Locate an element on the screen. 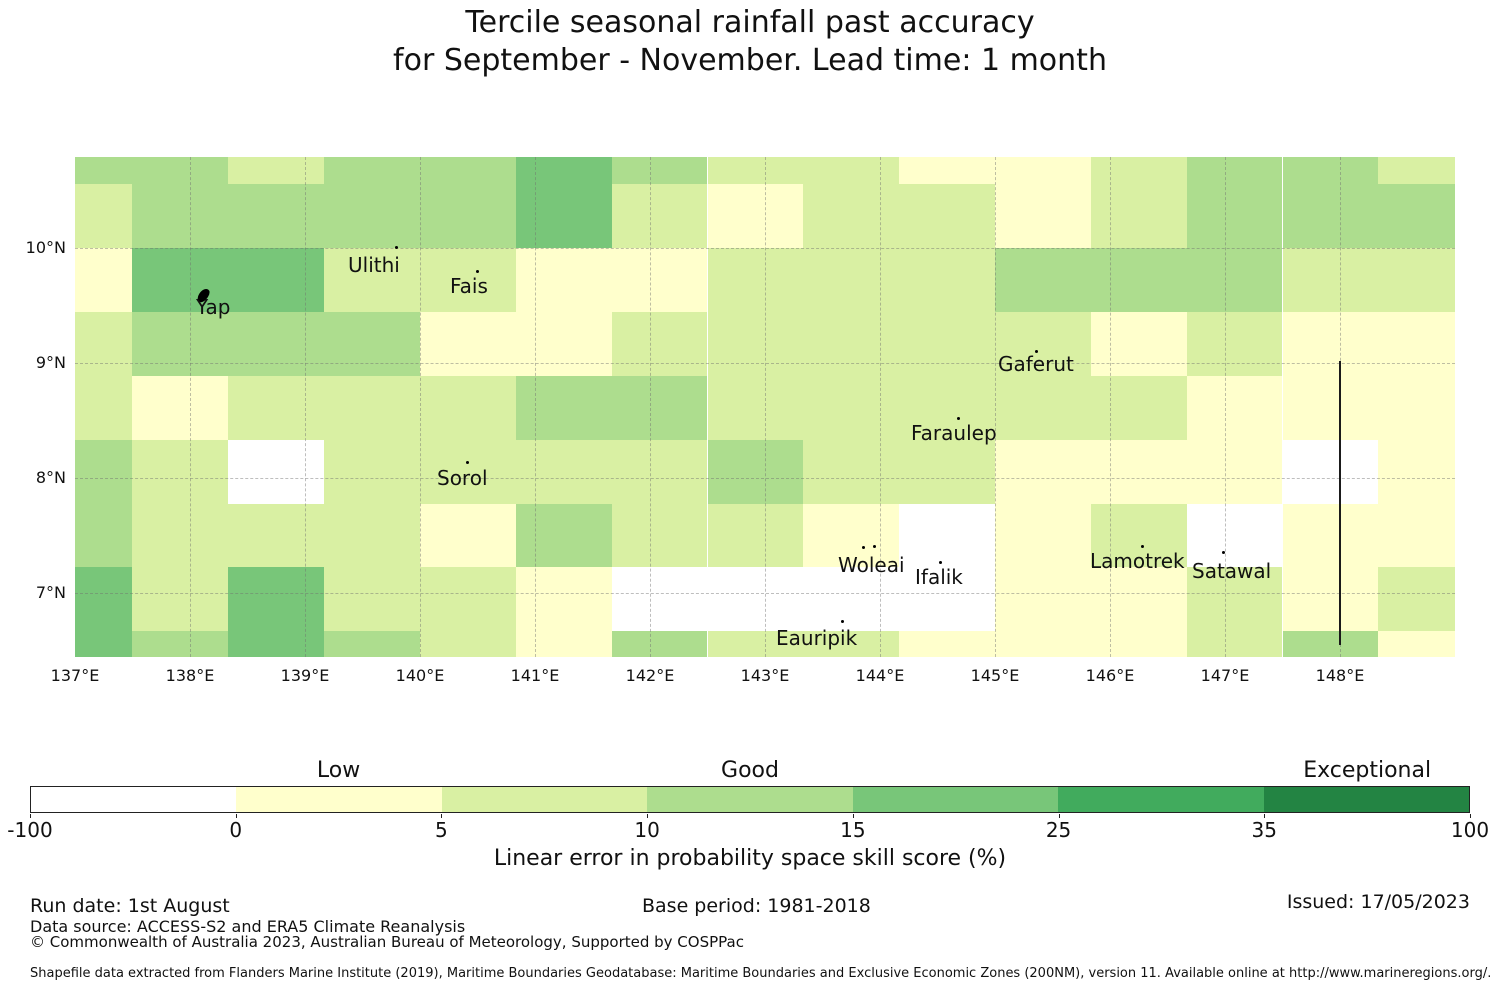 The height and width of the screenshot is (990, 1500). island-marker-lamotrek is located at coordinates (1142, 546).